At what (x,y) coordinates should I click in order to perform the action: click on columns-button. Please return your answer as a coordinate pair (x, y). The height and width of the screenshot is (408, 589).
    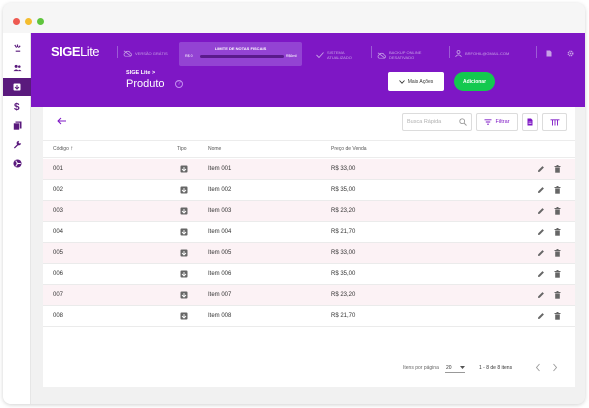
    Looking at the image, I should click on (554, 122).